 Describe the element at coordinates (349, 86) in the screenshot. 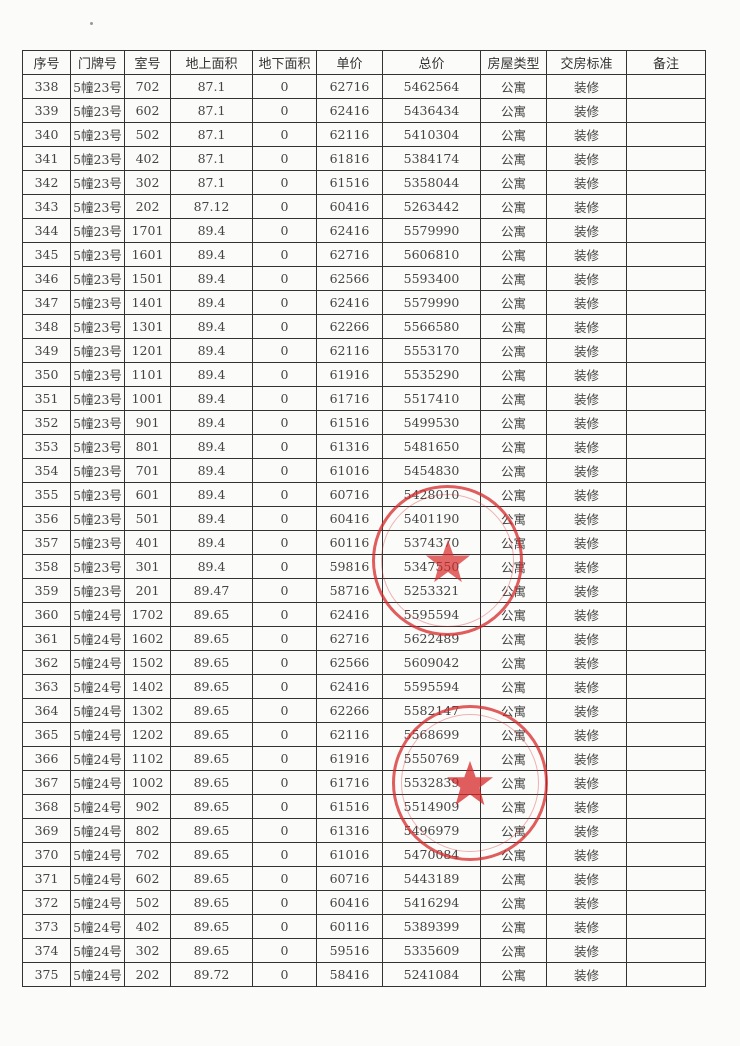

I see `table-cell: 62716` at that location.